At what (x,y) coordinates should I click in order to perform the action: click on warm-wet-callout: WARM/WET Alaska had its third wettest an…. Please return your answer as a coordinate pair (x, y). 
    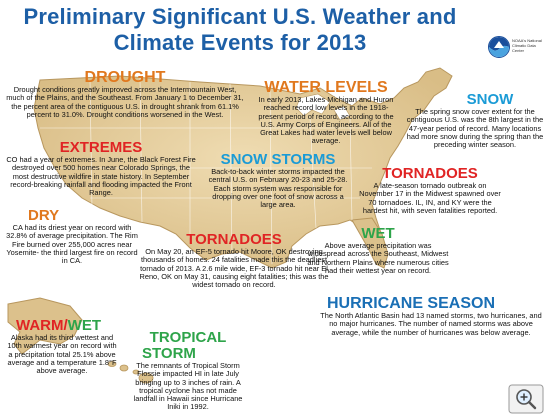
    Looking at the image, I should click on (62, 346).